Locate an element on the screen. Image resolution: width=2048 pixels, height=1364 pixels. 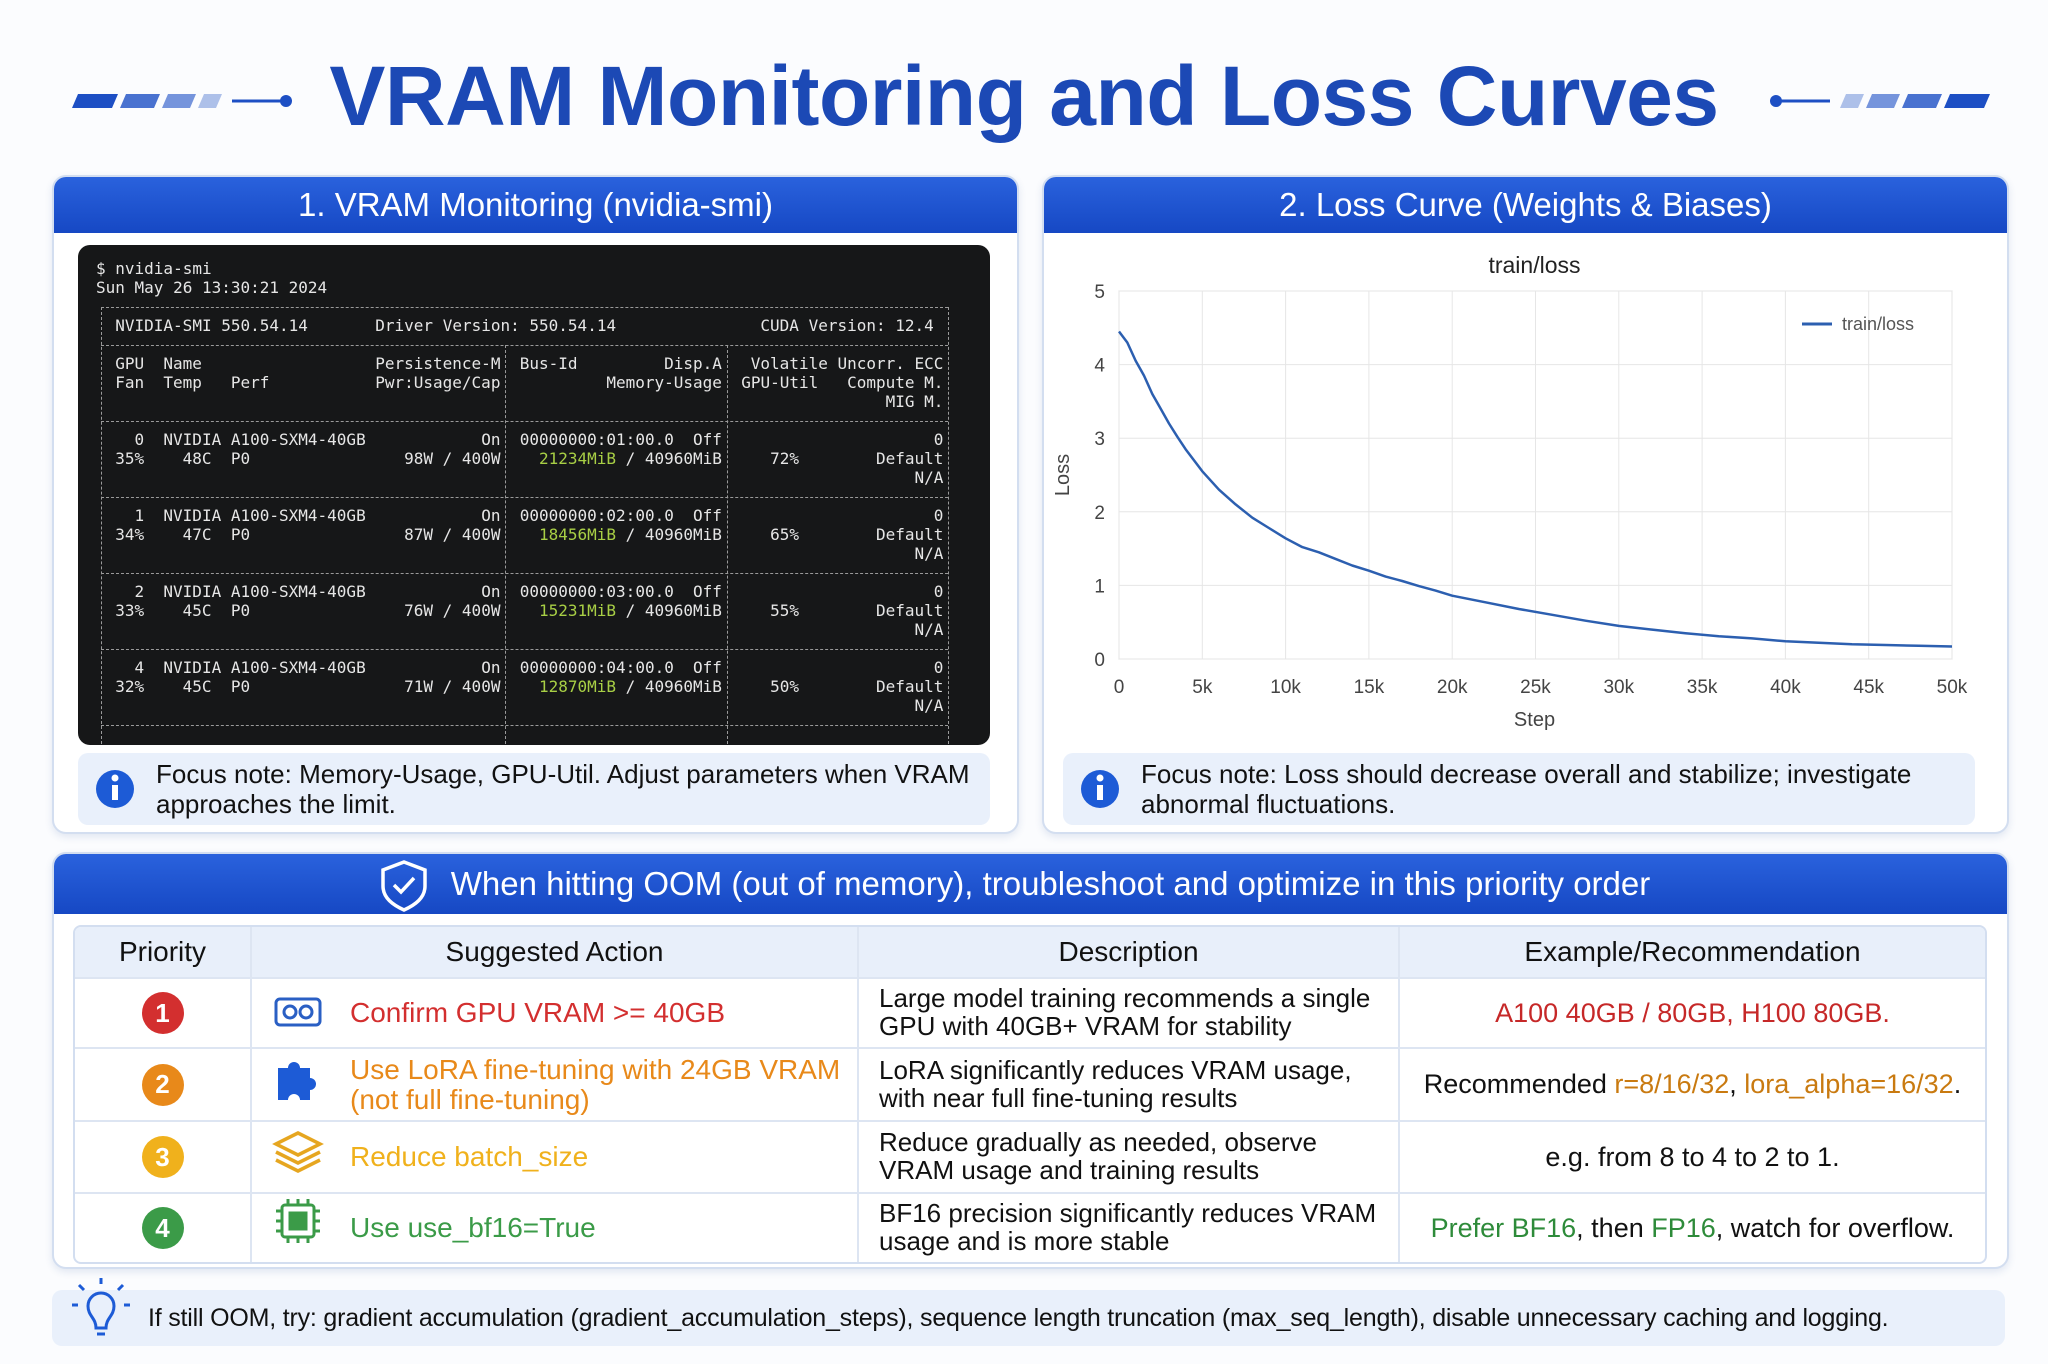
example-segment: e.g. from 8 to 4 to 2 to 1. is located at coordinates (1692, 1156).